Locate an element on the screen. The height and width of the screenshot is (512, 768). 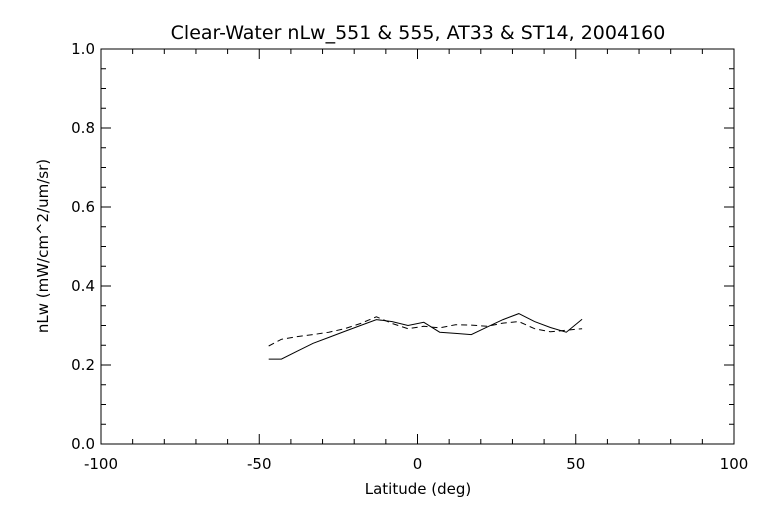
x-tick-label: -50 is located at coordinates (259, 464).